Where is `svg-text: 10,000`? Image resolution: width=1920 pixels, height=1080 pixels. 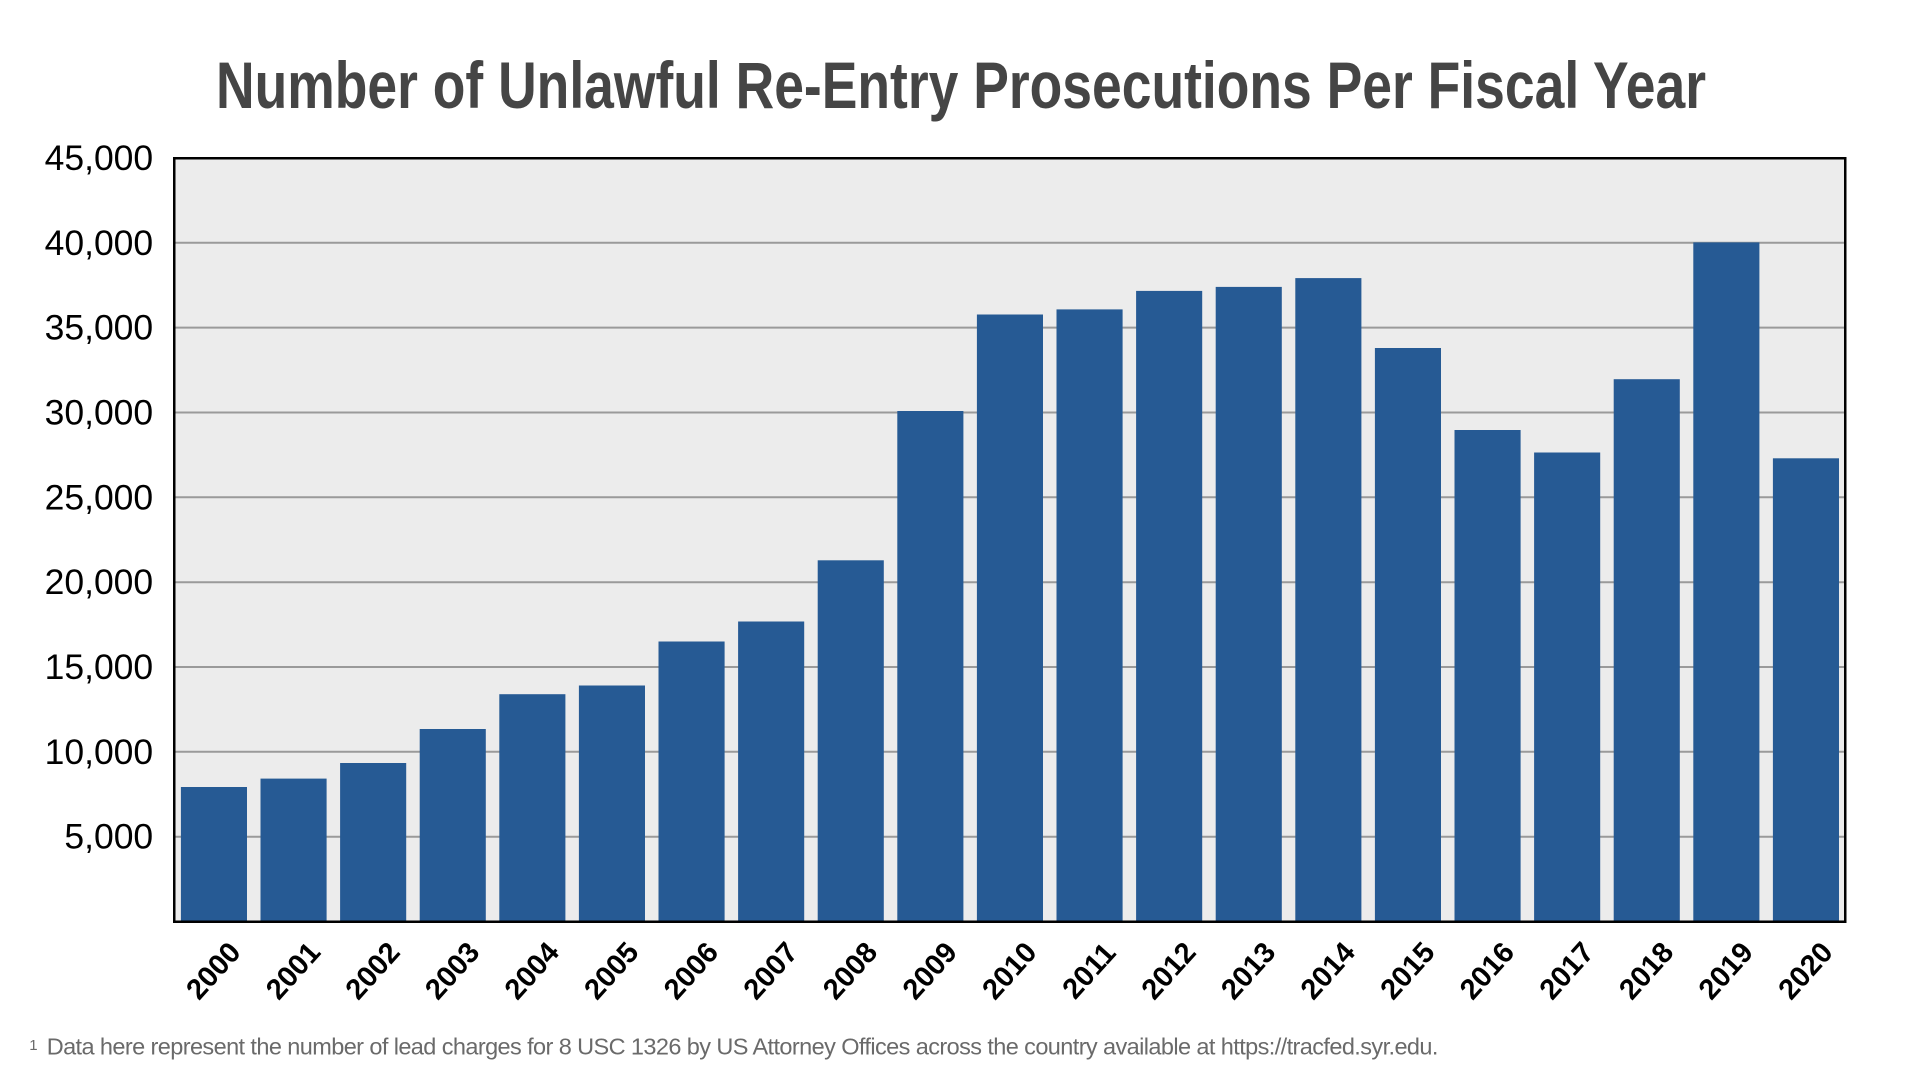
svg-text: 10,000 is located at coordinates (99, 752).